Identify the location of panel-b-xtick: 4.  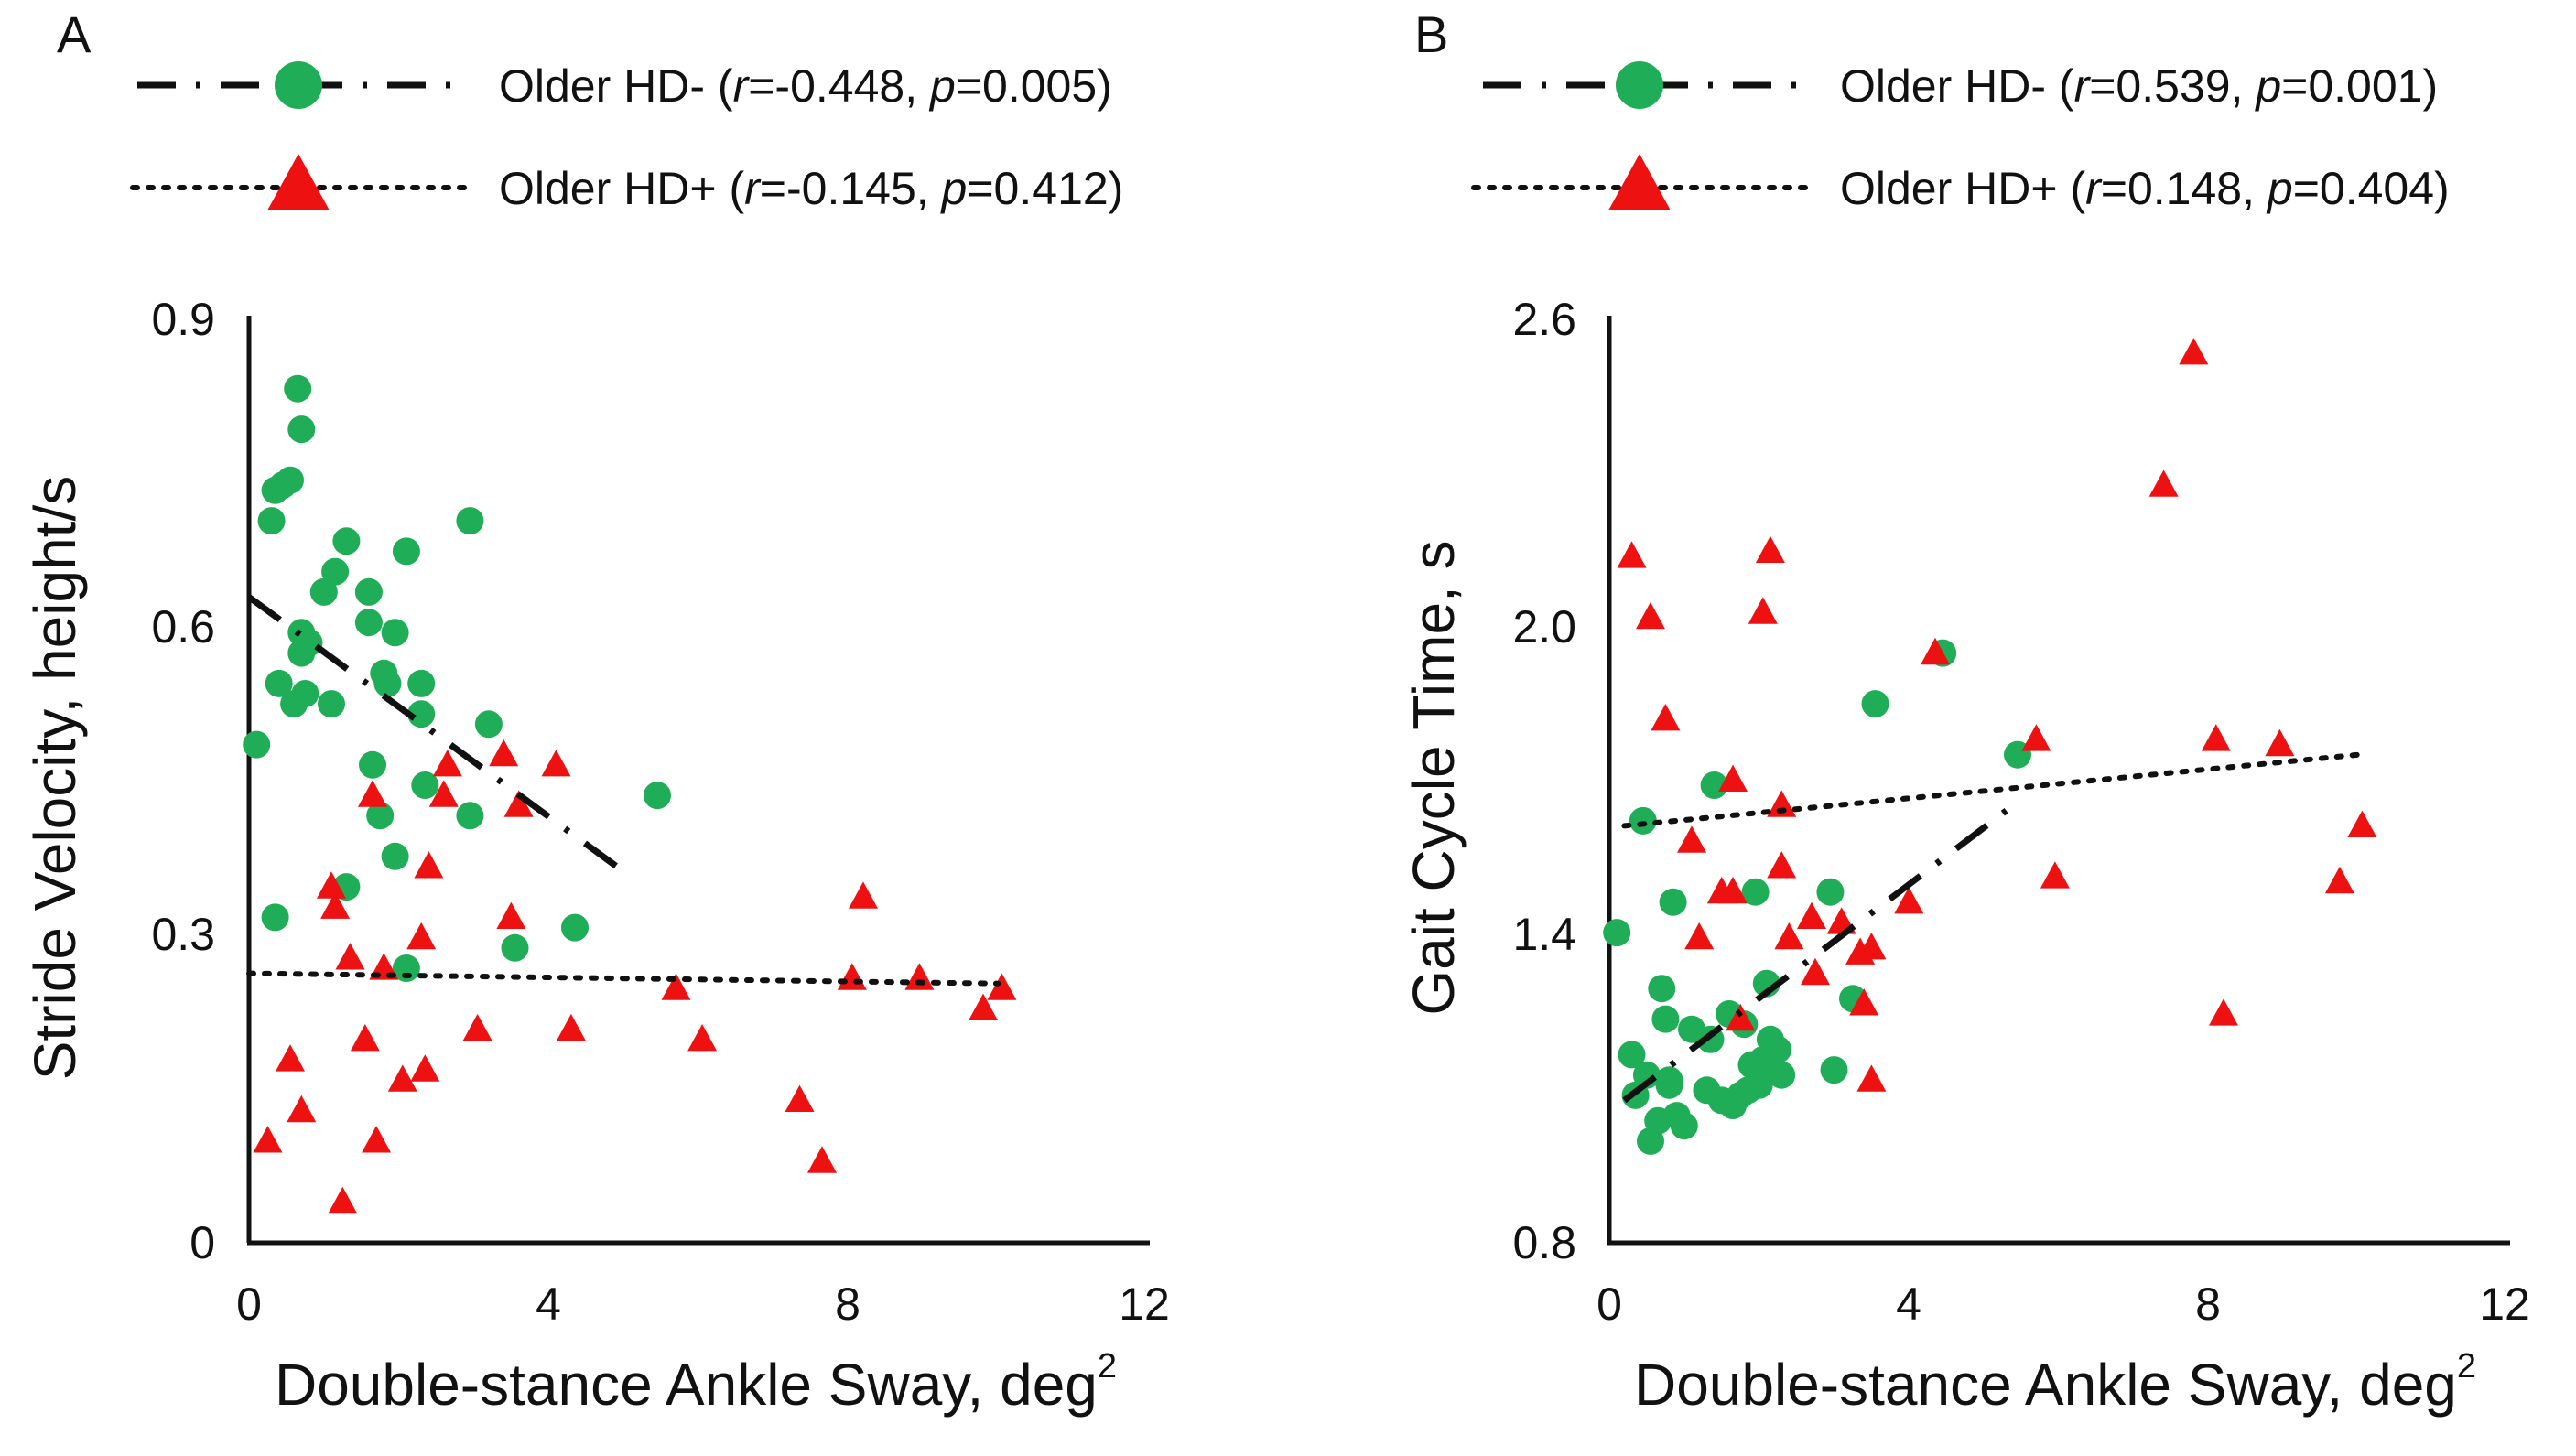
(1908, 1304).